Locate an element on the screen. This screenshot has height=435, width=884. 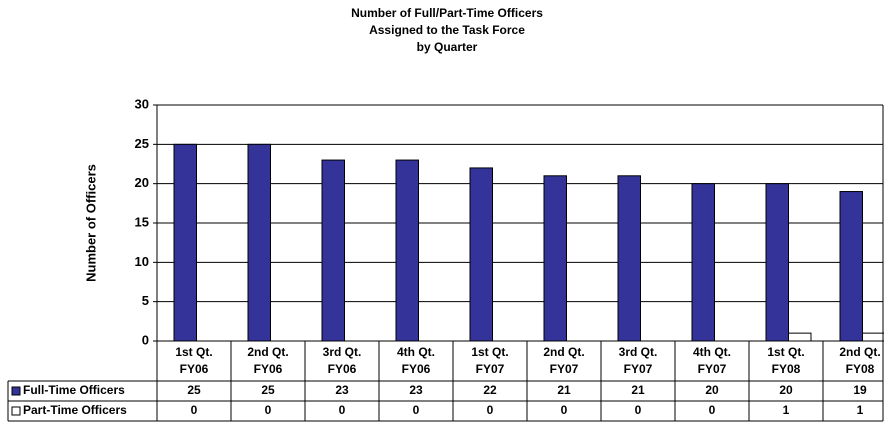
chart-title: by Quarter is located at coordinates (447, 47).